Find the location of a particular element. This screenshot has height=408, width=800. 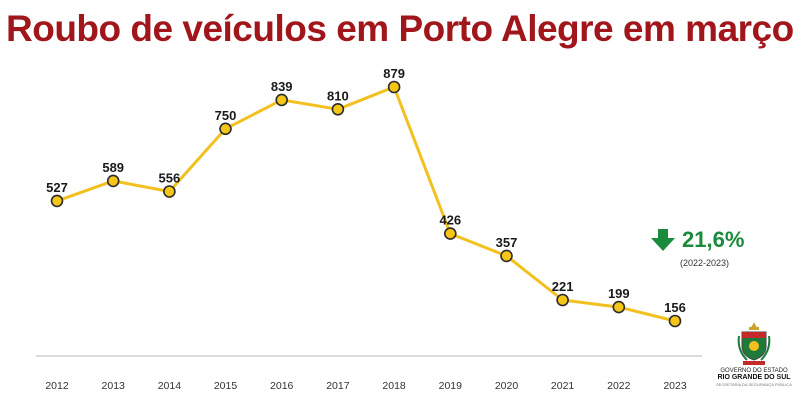

x-tick-label-2015: 2015 is located at coordinates (226, 386).